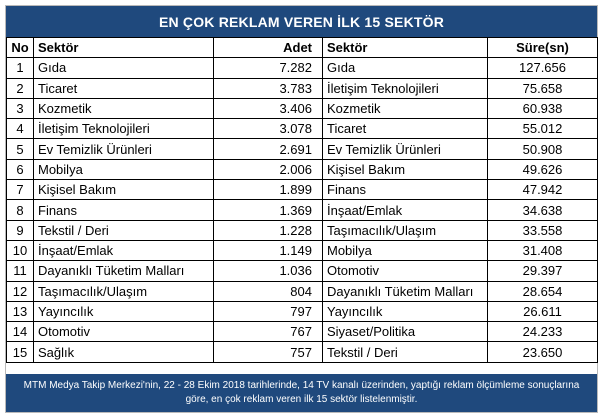 The height and width of the screenshot is (419, 604). I want to click on row-sector-by-duration: Mobilya, so click(405, 250).